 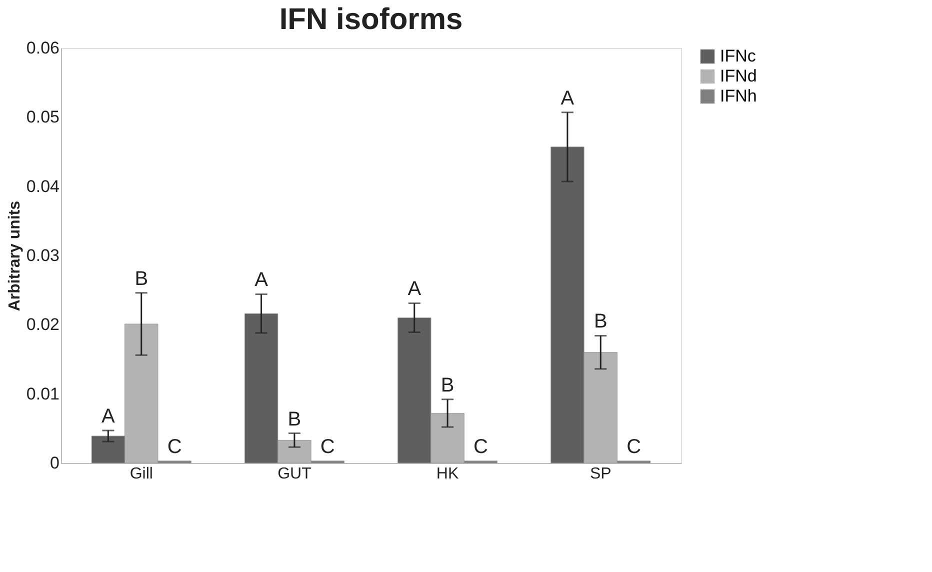 I want to click on legend-label: IFNc, so click(x=738, y=56).